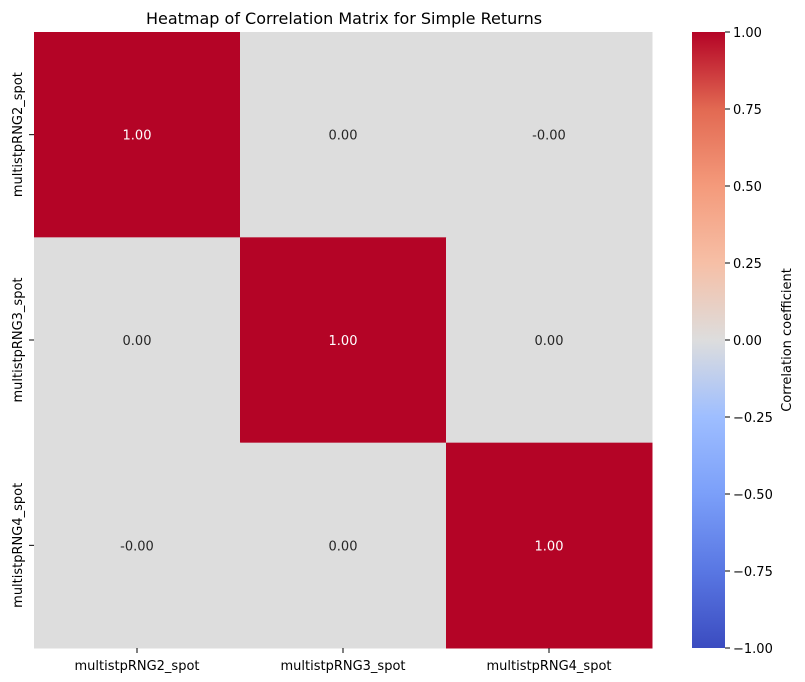 The width and height of the screenshot is (805, 682). Describe the element at coordinates (753, 649) in the screenshot. I see `colorbar-tick-label: −1.00` at that location.